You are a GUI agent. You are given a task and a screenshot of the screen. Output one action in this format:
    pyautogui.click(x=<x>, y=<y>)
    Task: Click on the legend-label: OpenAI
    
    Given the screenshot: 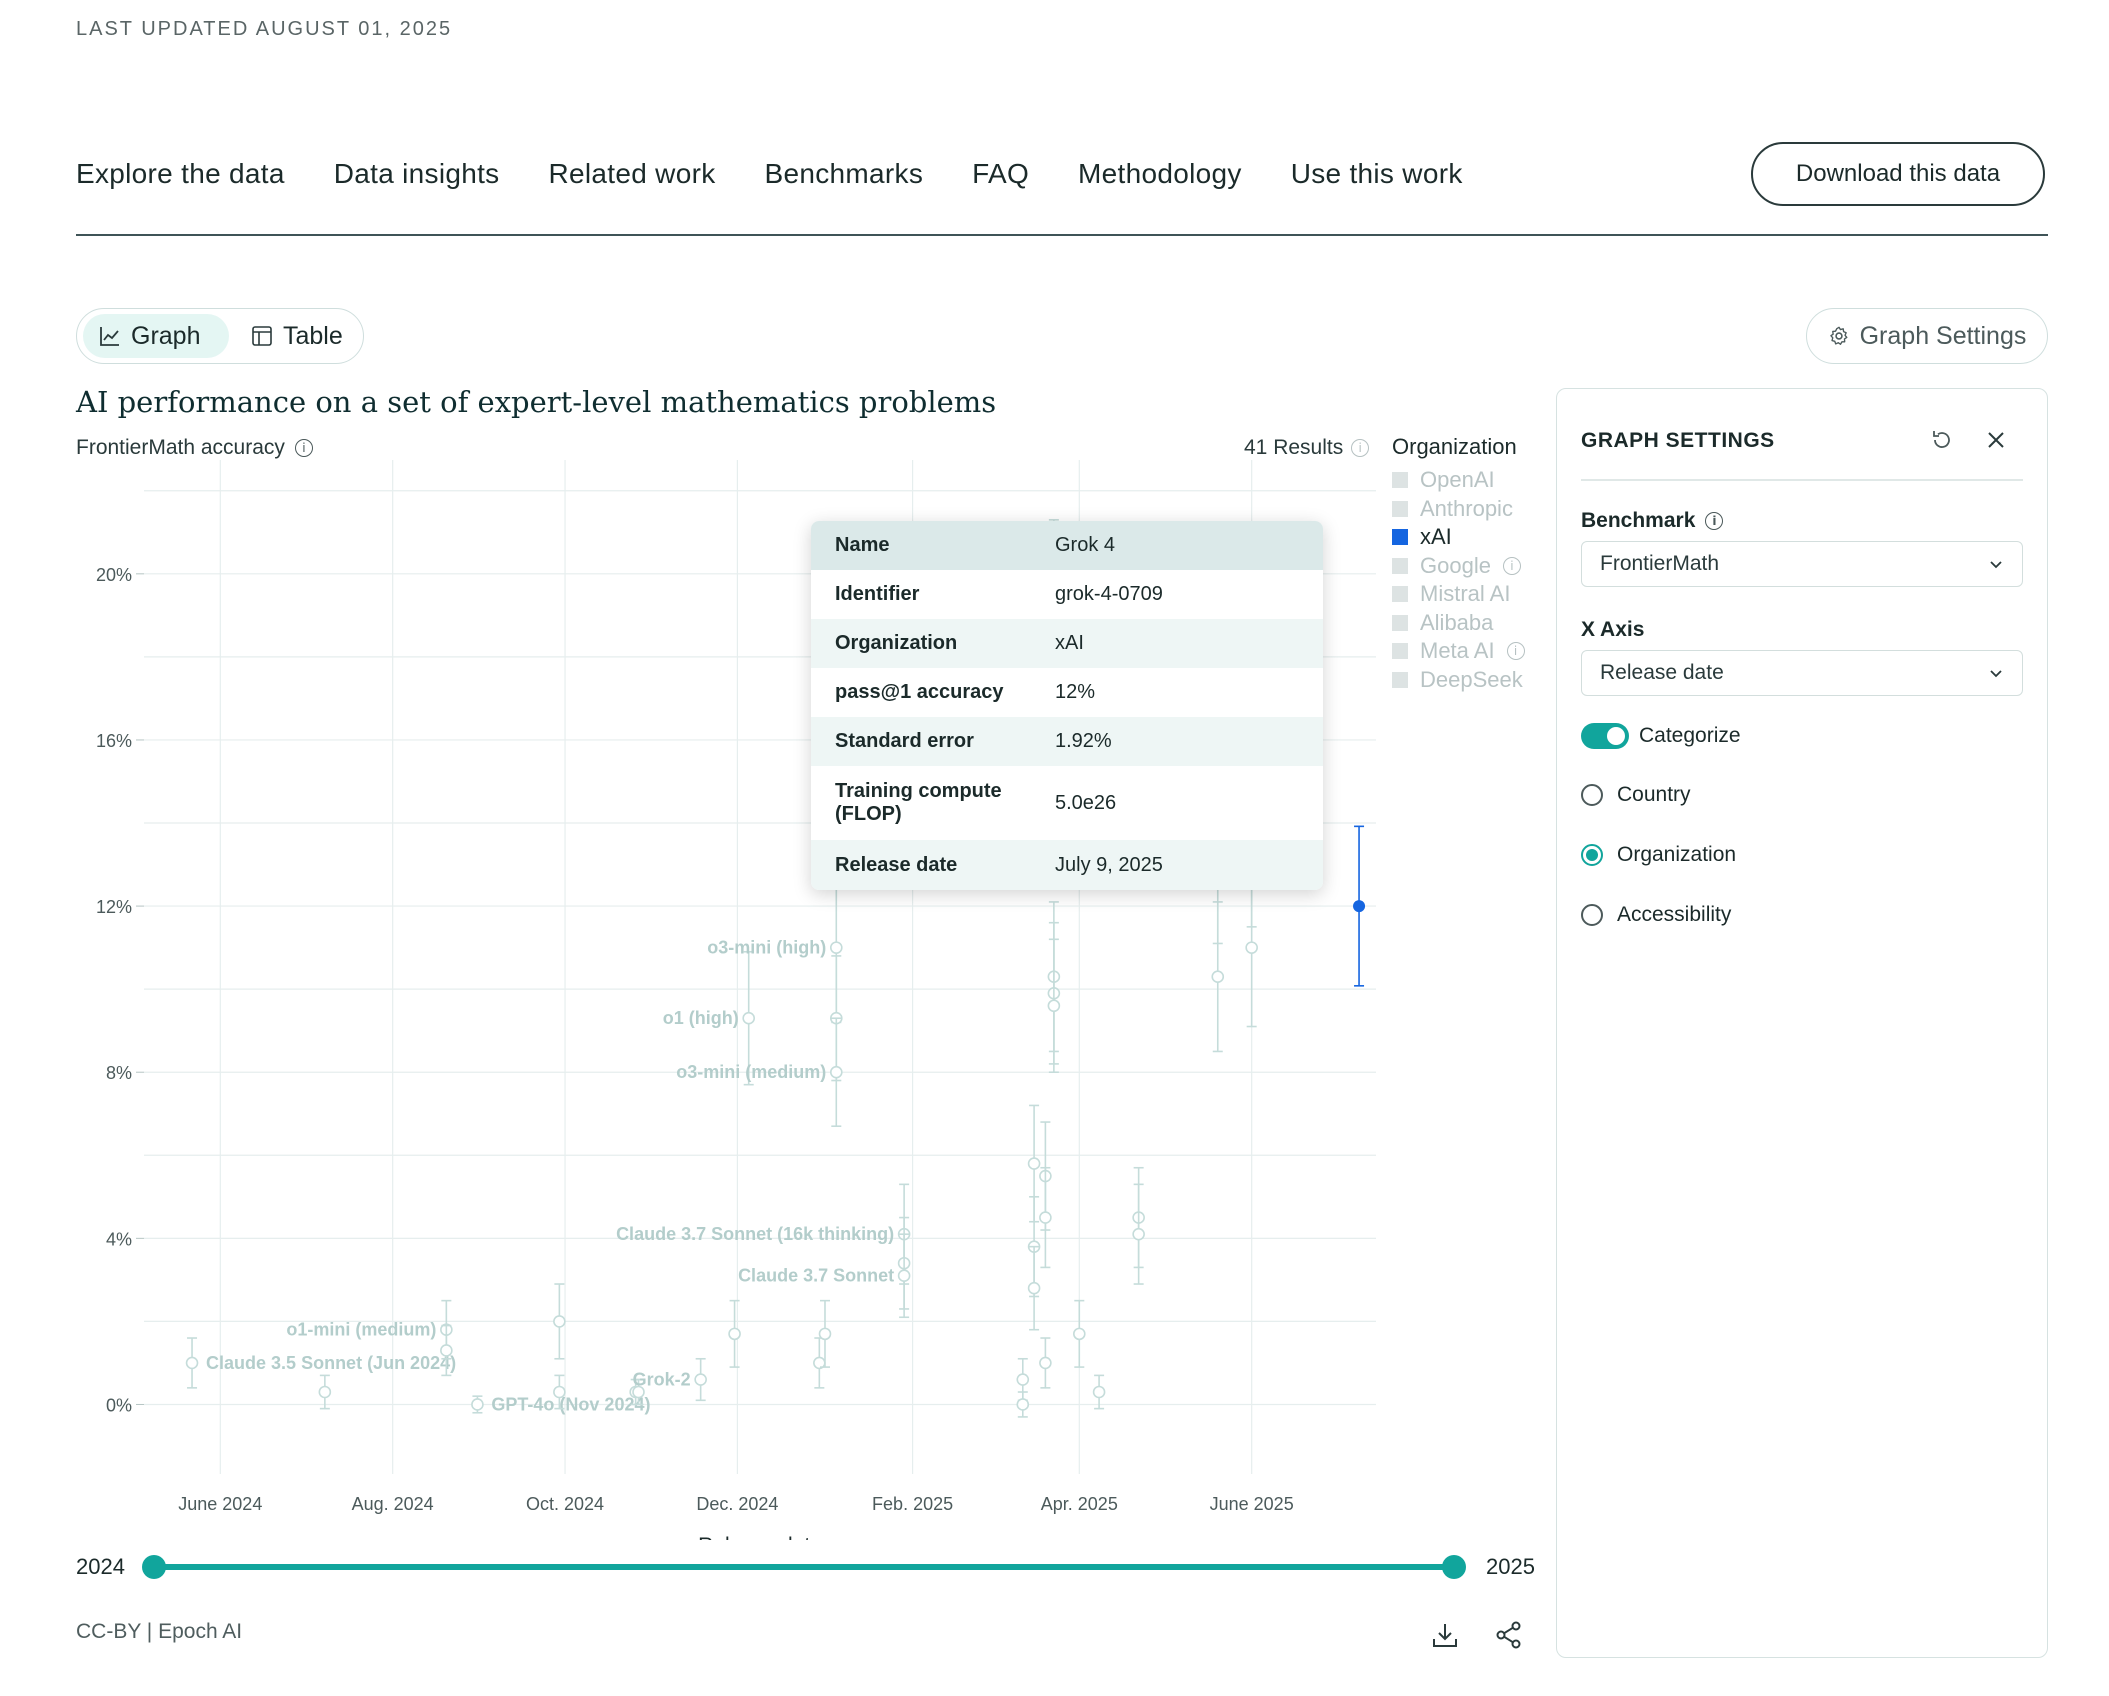 What is the action you would take?
    pyautogui.click(x=1457, y=480)
    